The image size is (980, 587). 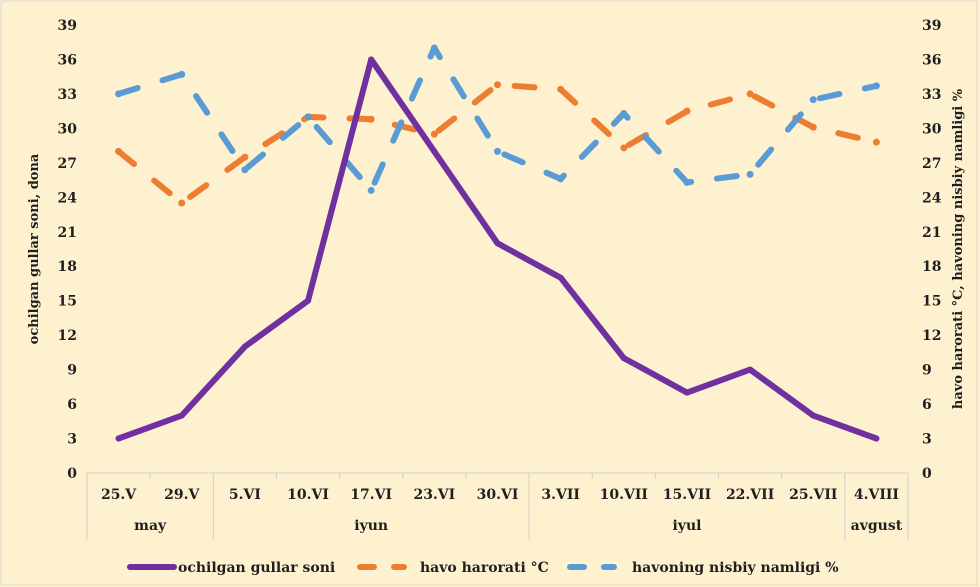 What do you see at coordinates (67, 233) in the screenshot?
I see `y-tick-label: 21` at bounding box center [67, 233].